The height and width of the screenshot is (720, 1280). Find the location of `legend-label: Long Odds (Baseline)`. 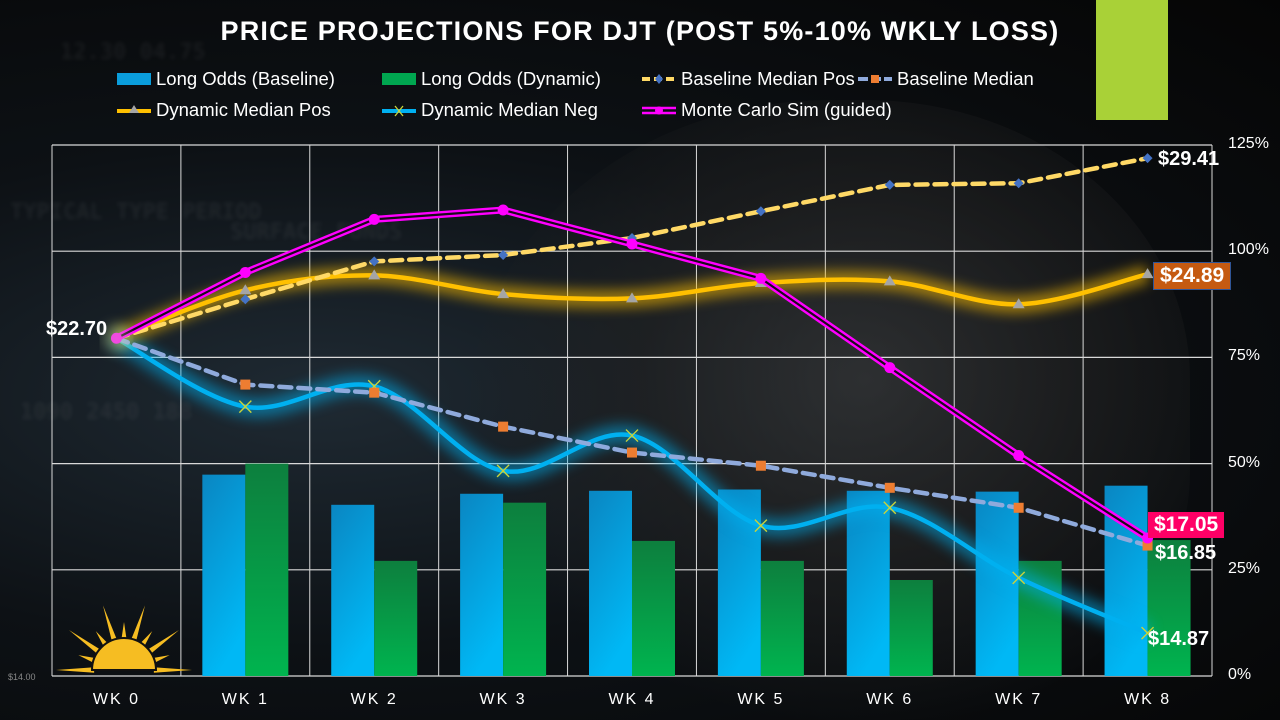

legend-label: Long Odds (Baseline) is located at coordinates (245, 78).